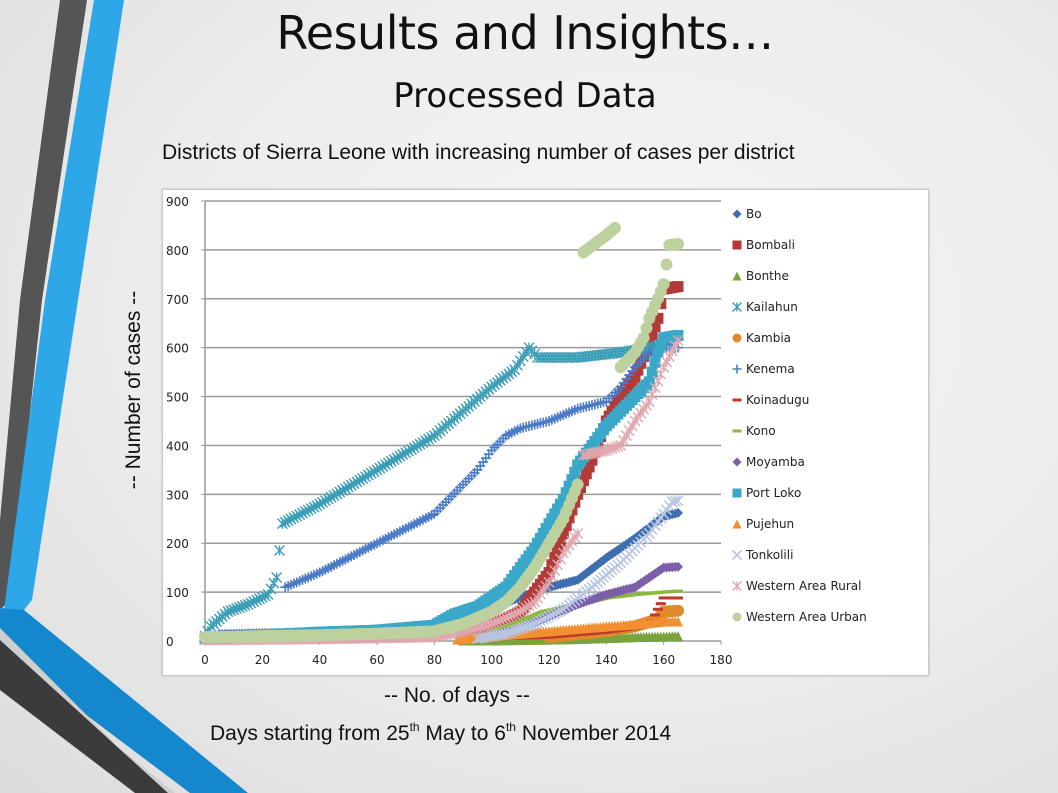 The image size is (1058, 793). Describe the element at coordinates (177, 495) in the screenshot. I see `y-tick-label-300: 300` at that location.